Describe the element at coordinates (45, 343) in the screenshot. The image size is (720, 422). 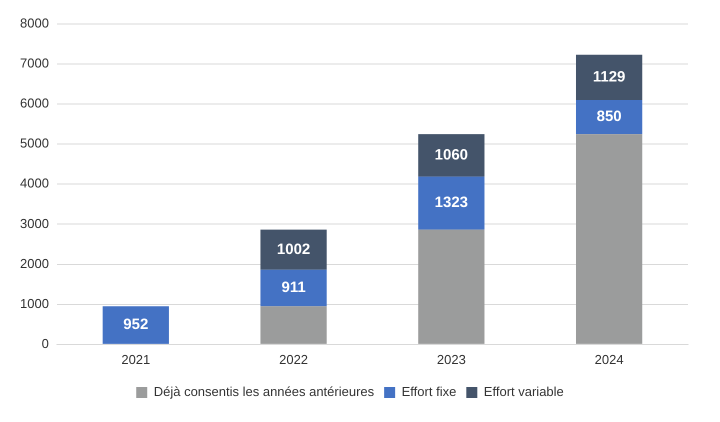
I see `y-tick-label: 0` at that location.